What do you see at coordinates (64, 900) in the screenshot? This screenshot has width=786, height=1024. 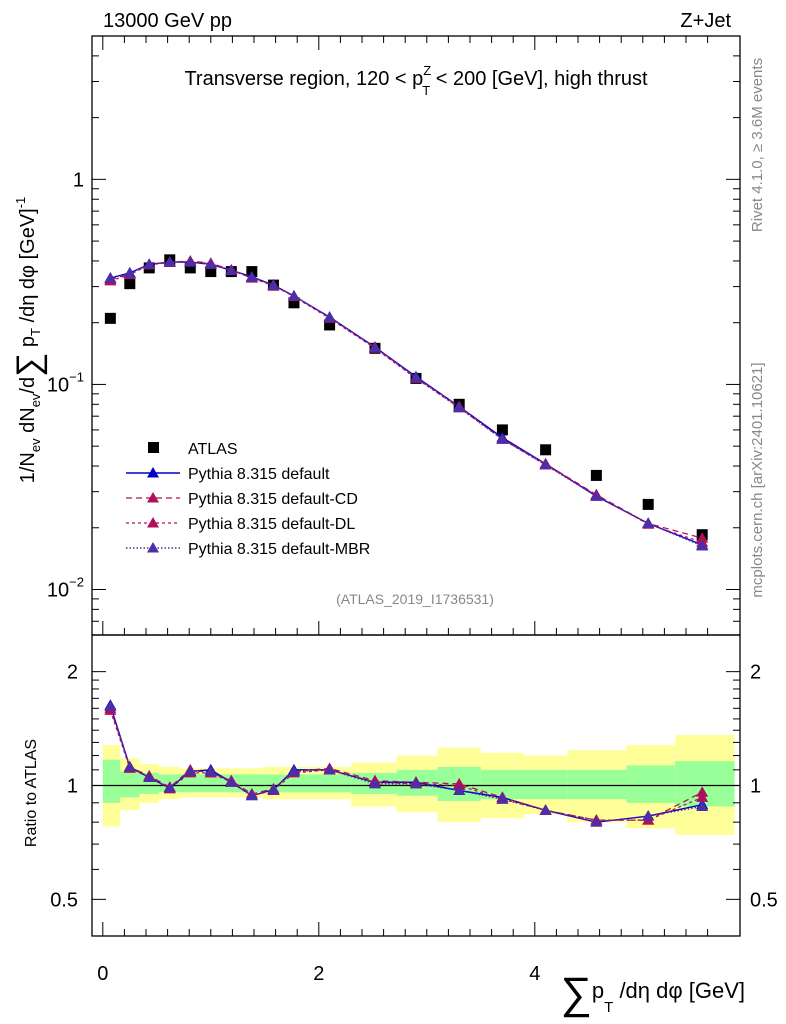 I see `ratio-y-tick-label-left: 0.5` at bounding box center [64, 900].